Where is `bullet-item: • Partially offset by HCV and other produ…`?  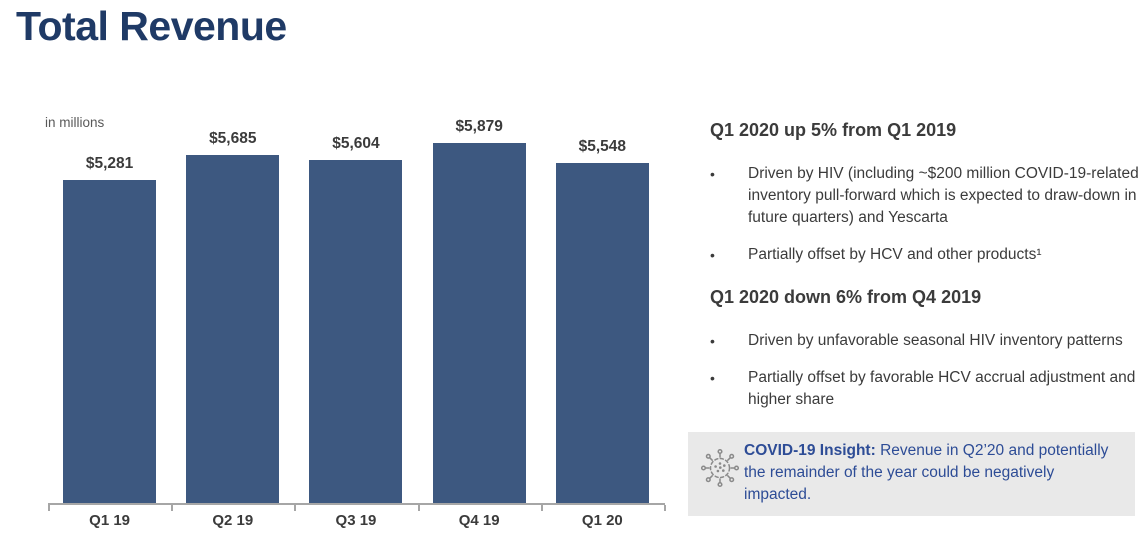
bullet-item: • Partially offset by HCV and other produ… is located at coordinates (925, 255).